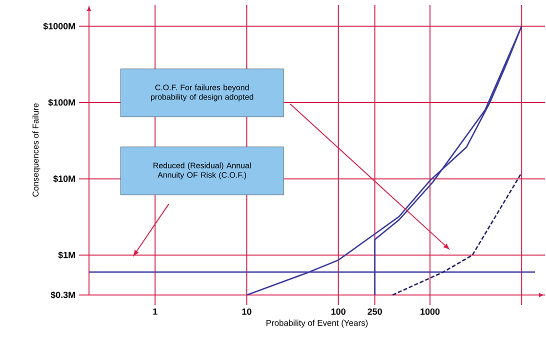 The width and height of the screenshot is (546, 349). What do you see at coordinates (59, 26) in the screenshot?
I see `y-tick-label: $1000M` at bounding box center [59, 26].